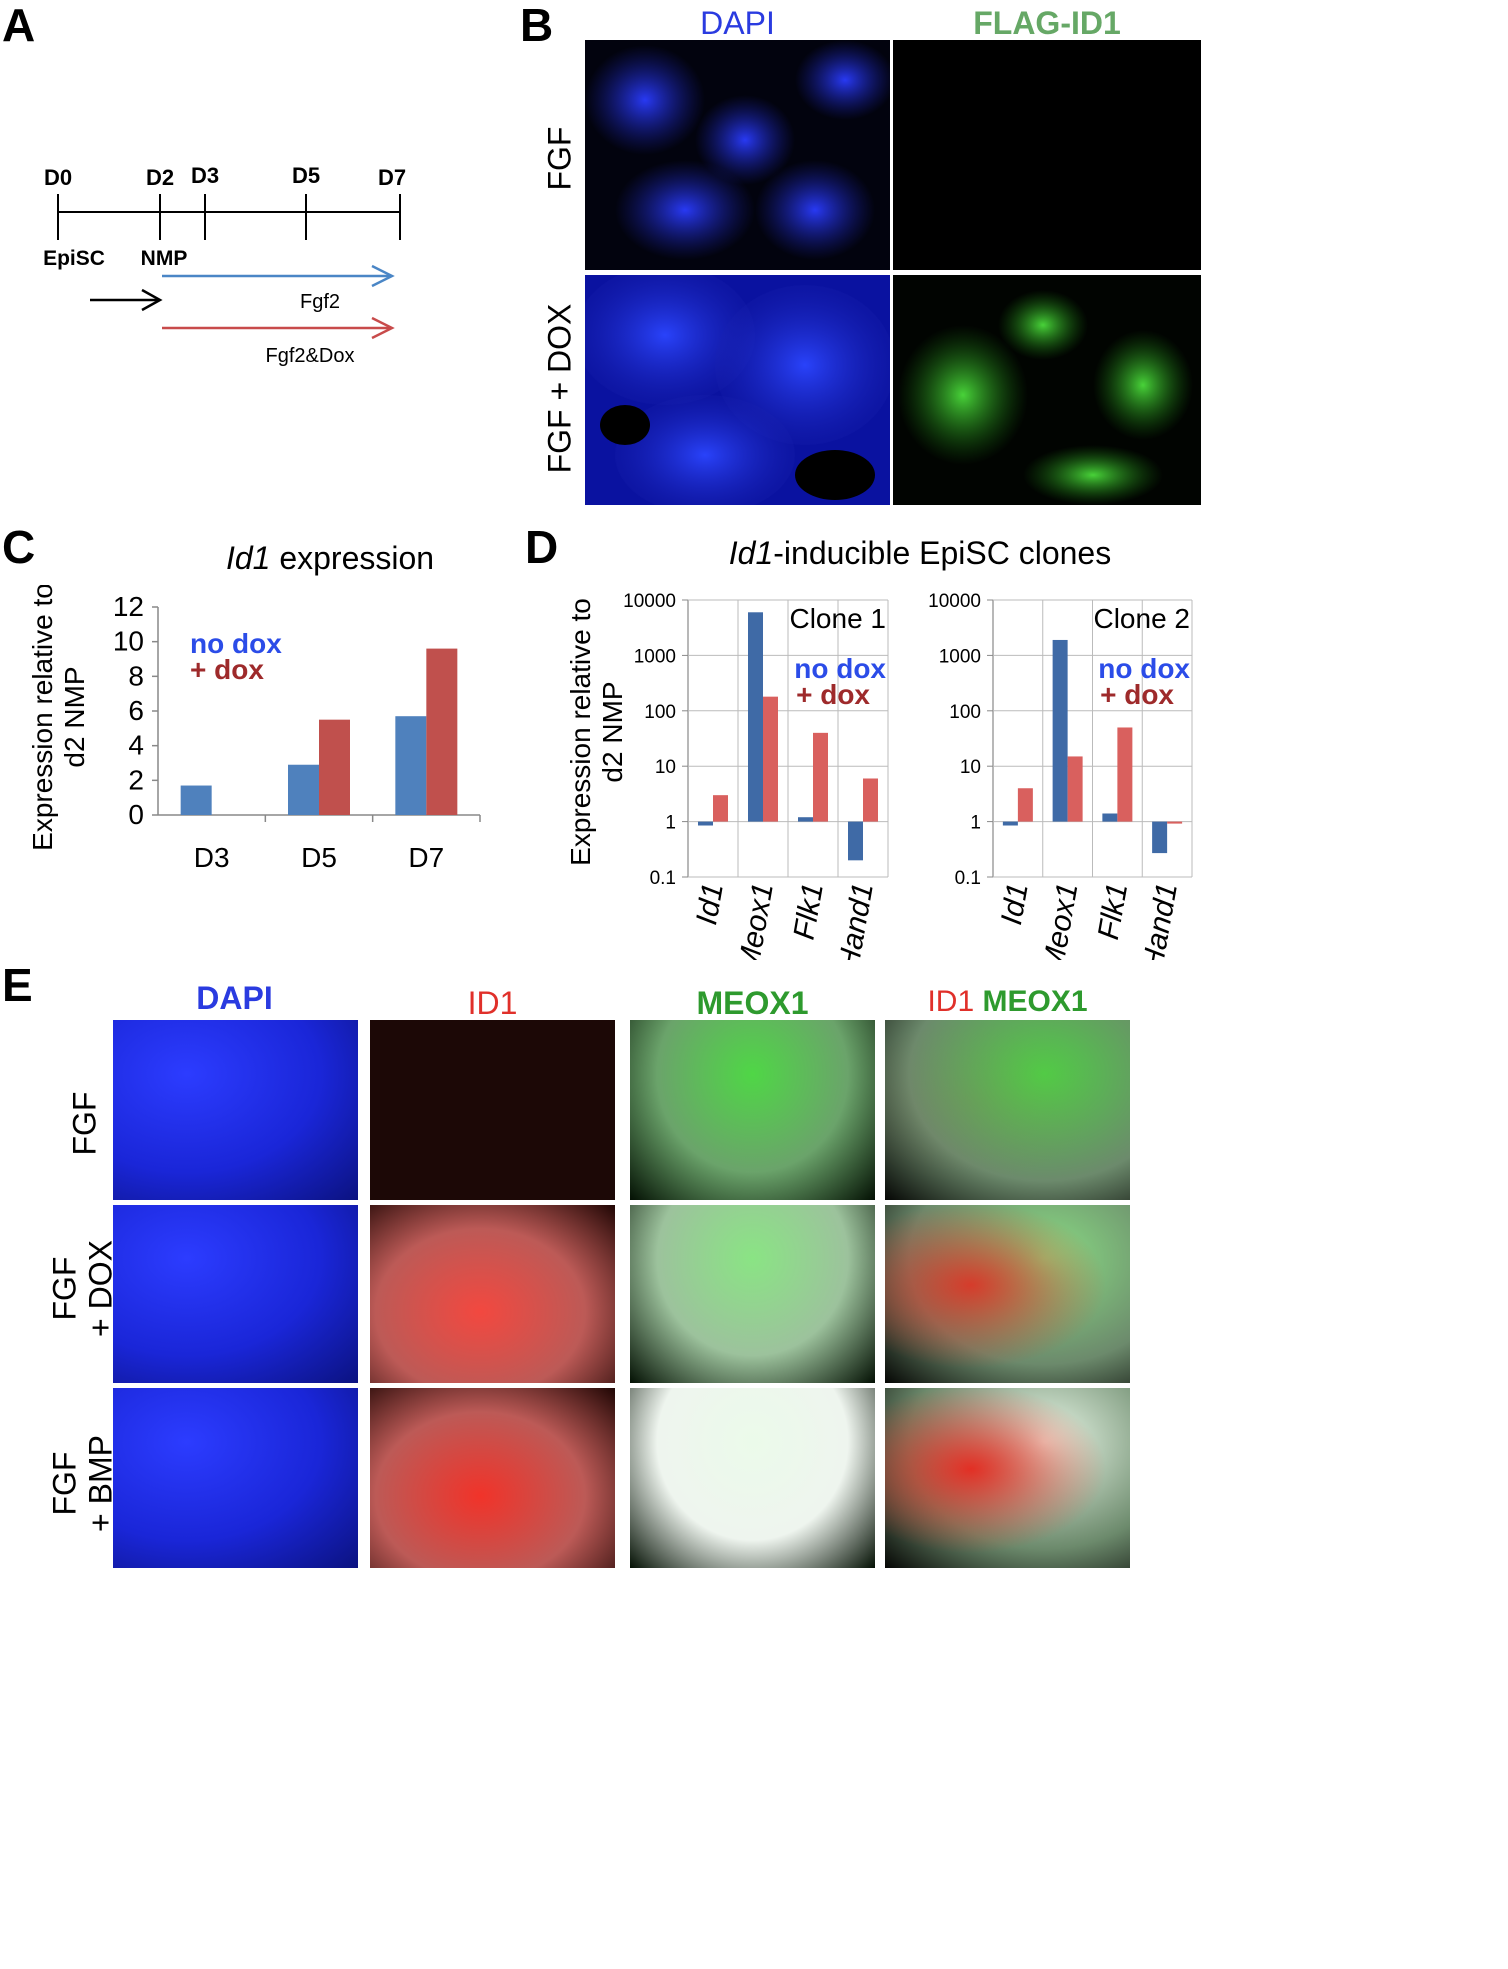 This screenshot has height=1969, width=1508. What do you see at coordinates (17, 985) in the screenshot?
I see `panel-label-e: E` at bounding box center [17, 985].